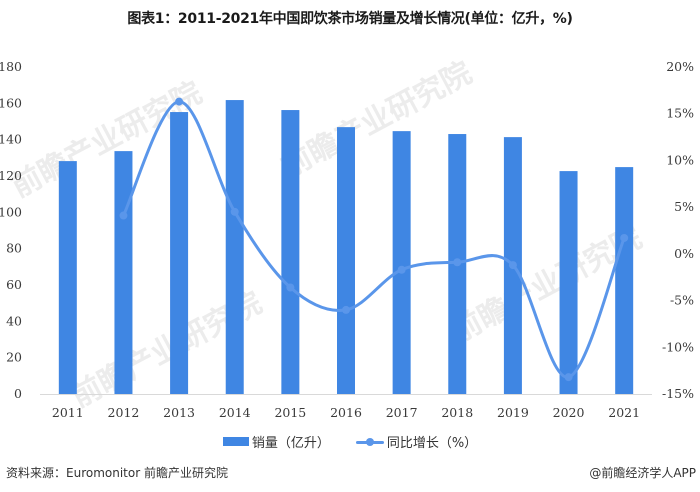 The width and height of the screenshot is (700, 492). I want to click on y2-tick-label: 5%, so click(684, 206).